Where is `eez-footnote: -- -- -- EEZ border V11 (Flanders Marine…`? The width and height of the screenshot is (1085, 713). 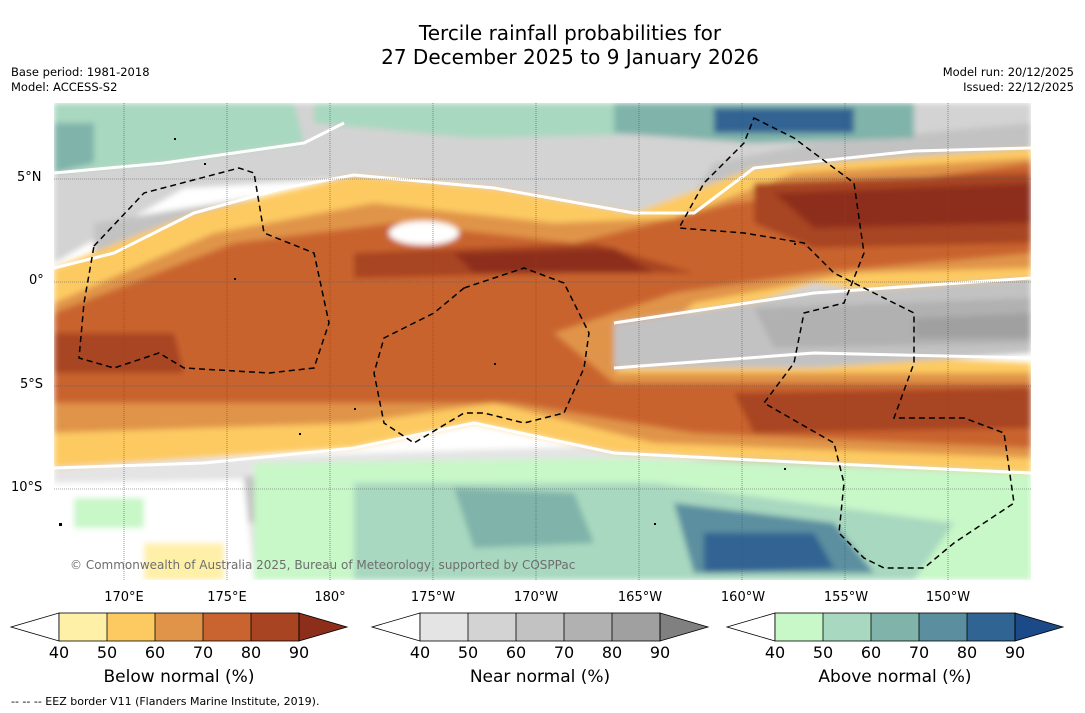
eez-footnote: -- -- -- EEZ border V11 (Flanders Marine… is located at coordinates (165, 701).